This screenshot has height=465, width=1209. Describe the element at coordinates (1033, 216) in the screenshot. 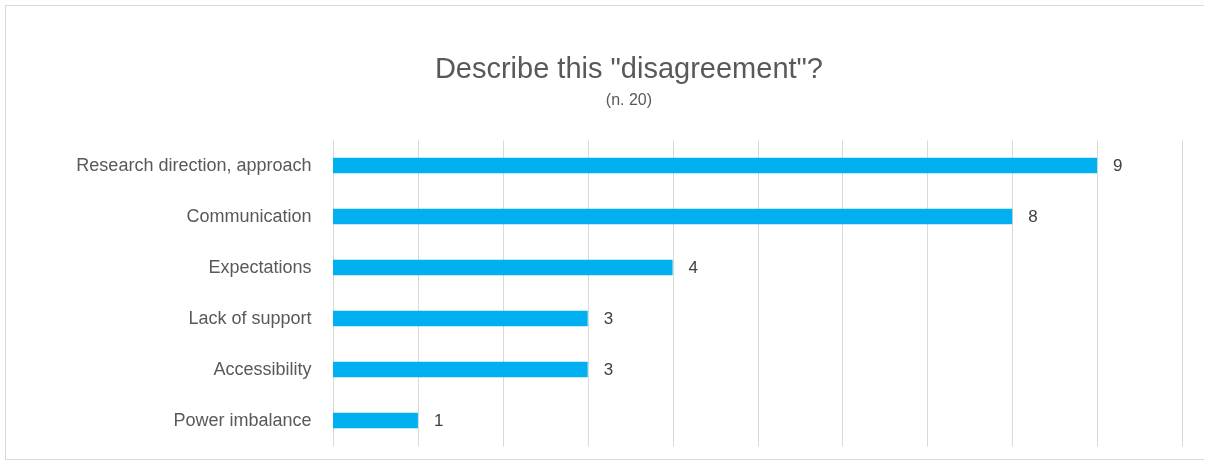

I see `data-label: 8` at that location.